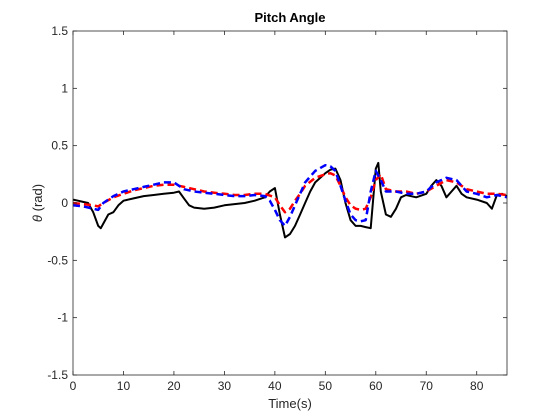 Image resolution: width=560 pixels, height=420 pixels. Describe the element at coordinates (64, 88) in the screenshot. I see `y-tick-label: 1` at that location.